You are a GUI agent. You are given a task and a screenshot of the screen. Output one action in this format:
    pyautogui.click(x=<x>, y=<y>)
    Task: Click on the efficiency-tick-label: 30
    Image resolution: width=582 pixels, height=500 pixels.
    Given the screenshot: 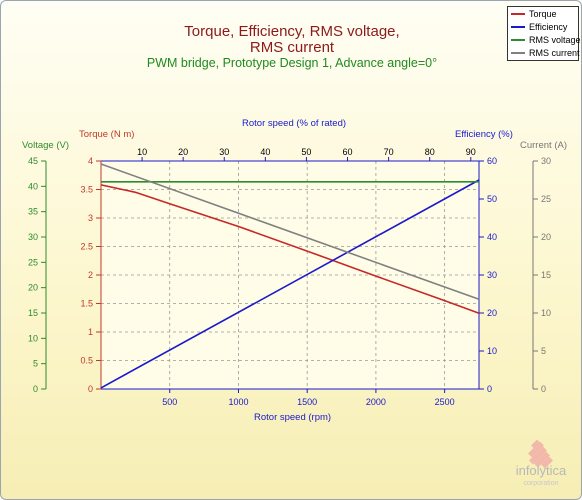 What is the action you would take?
    pyautogui.click(x=492, y=275)
    